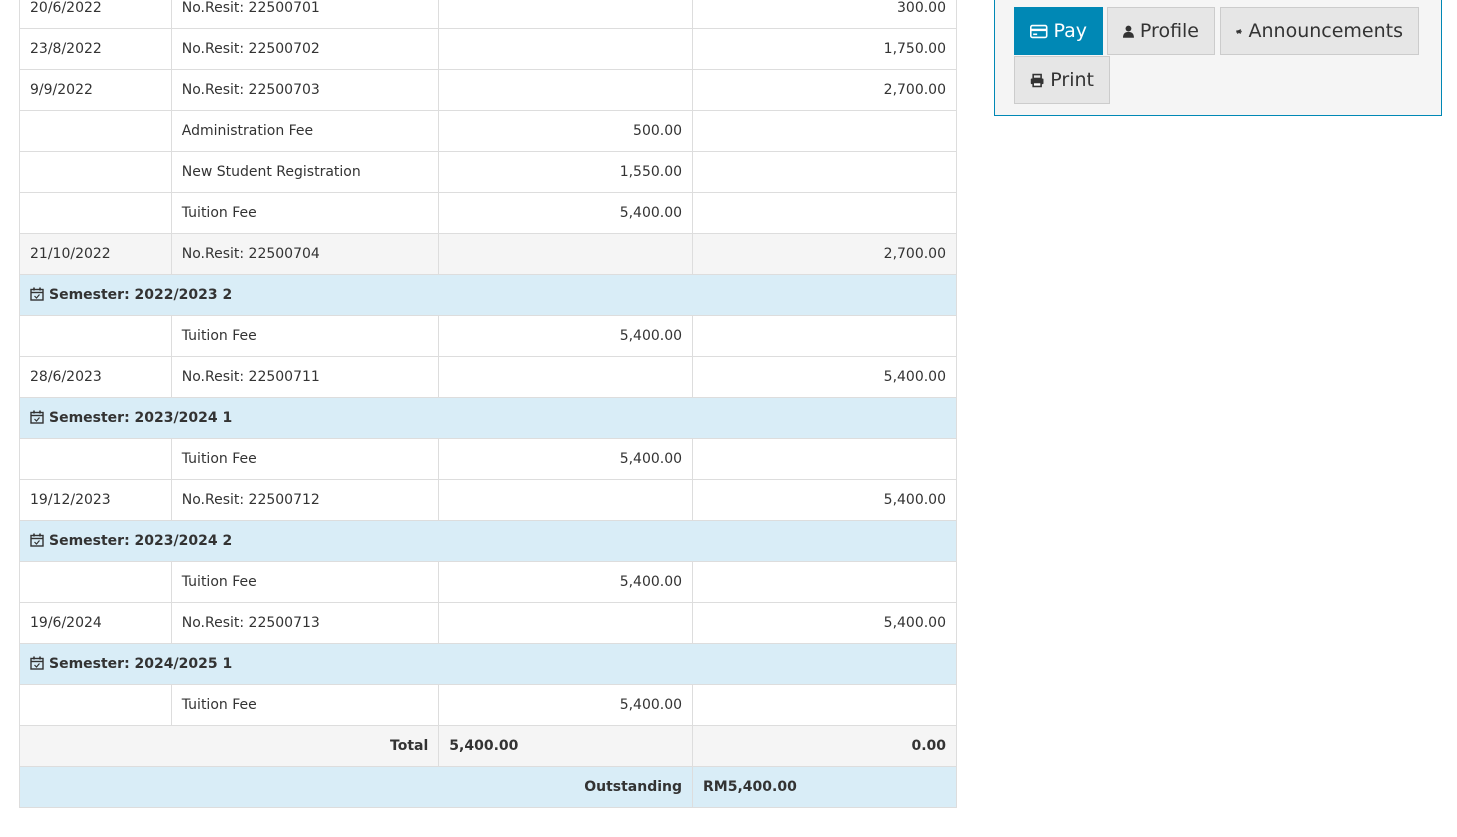 The height and width of the screenshot is (837, 1457). Describe the element at coordinates (141, 541) in the screenshot. I see `semester-label: Semester: 2023/2024 2` at that location.